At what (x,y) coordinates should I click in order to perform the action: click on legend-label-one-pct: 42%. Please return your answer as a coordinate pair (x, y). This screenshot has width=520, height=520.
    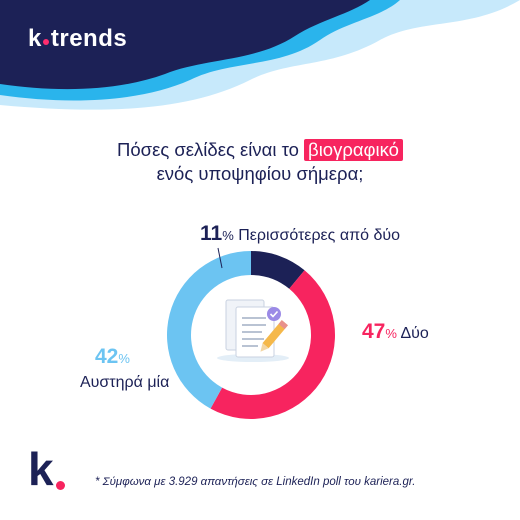
    Looking at the image, I should click on (112, 357).